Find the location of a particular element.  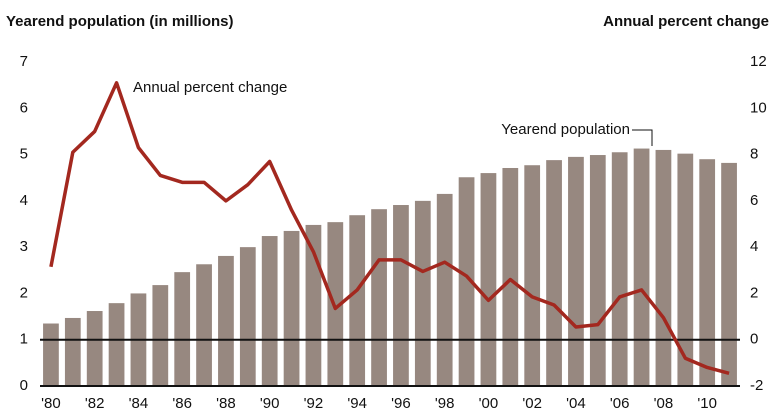

y-tick-label: 4 is located at coordinates (24, 200).